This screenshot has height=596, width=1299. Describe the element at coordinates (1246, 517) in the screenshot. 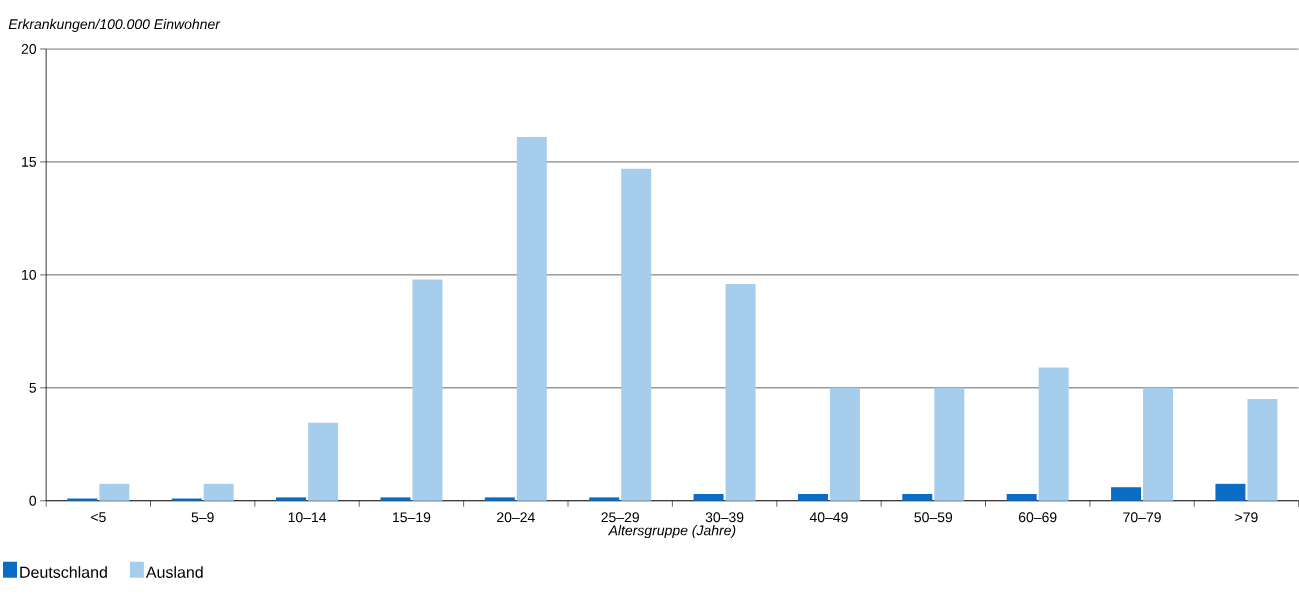

I see `x-tick-label: >79` at that location.